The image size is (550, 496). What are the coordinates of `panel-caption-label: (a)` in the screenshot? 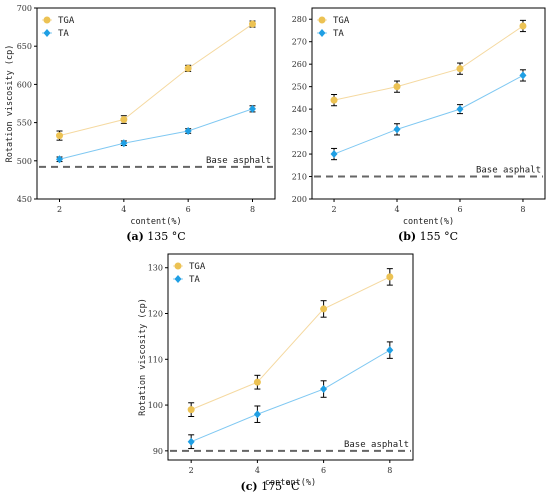 It's located at (135, 236).